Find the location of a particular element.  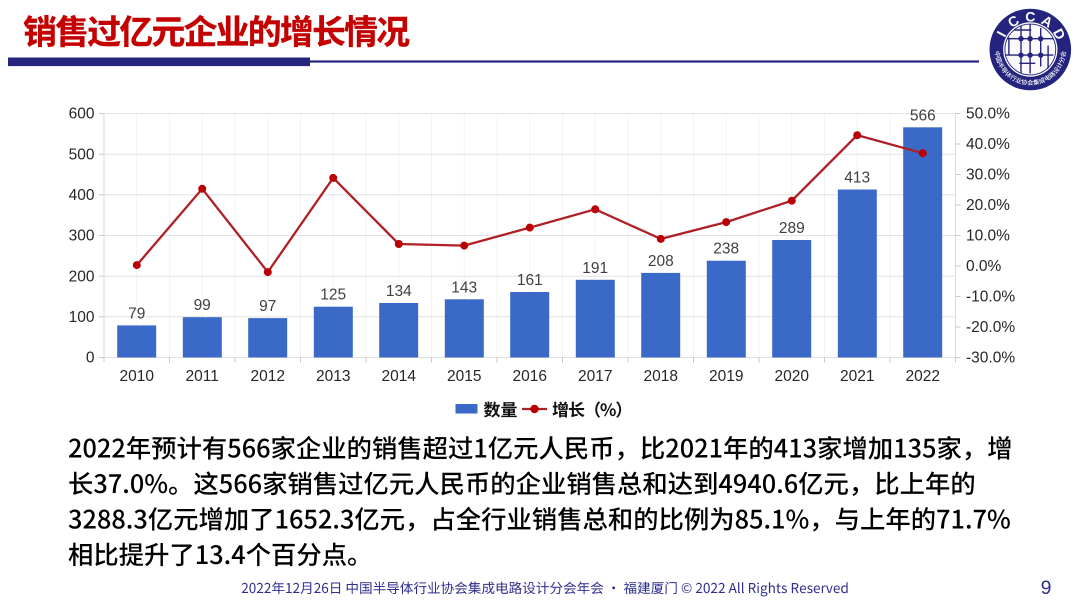

svg-text: 2017 is located at coordinates (595, 376).